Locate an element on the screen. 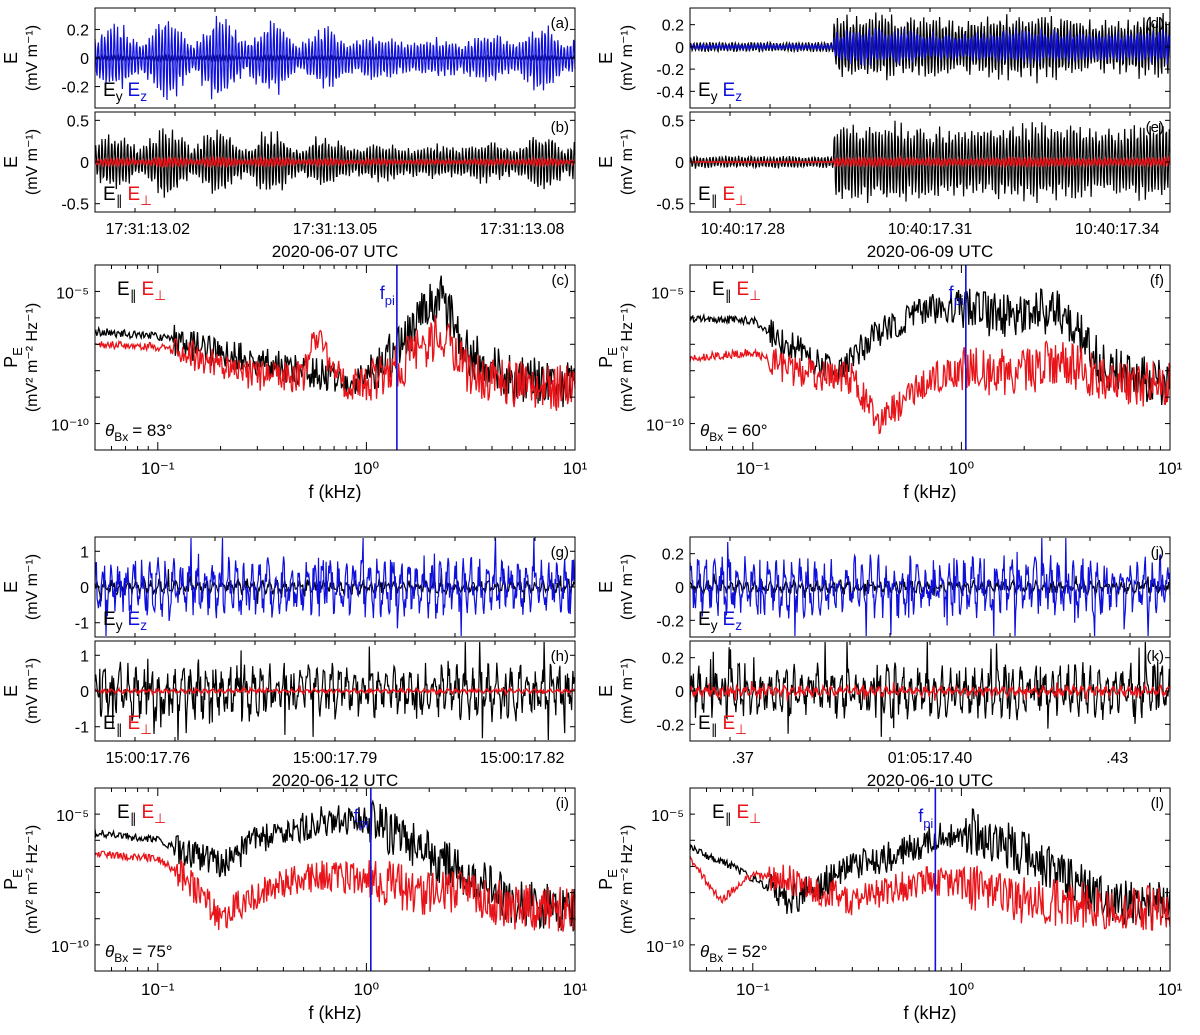  date-label: 2020-06-12 UTC is located at coordinates (335, 780).